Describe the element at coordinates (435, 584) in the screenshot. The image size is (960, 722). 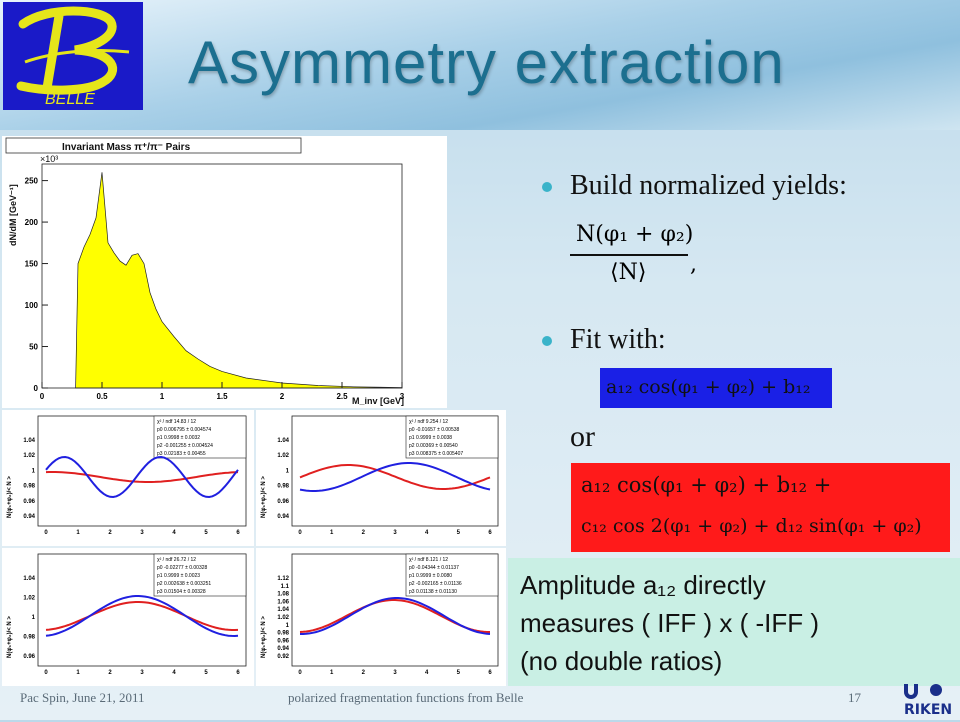
I see `stats-param: p2 -0.002165 ± 0.01136` at that location.